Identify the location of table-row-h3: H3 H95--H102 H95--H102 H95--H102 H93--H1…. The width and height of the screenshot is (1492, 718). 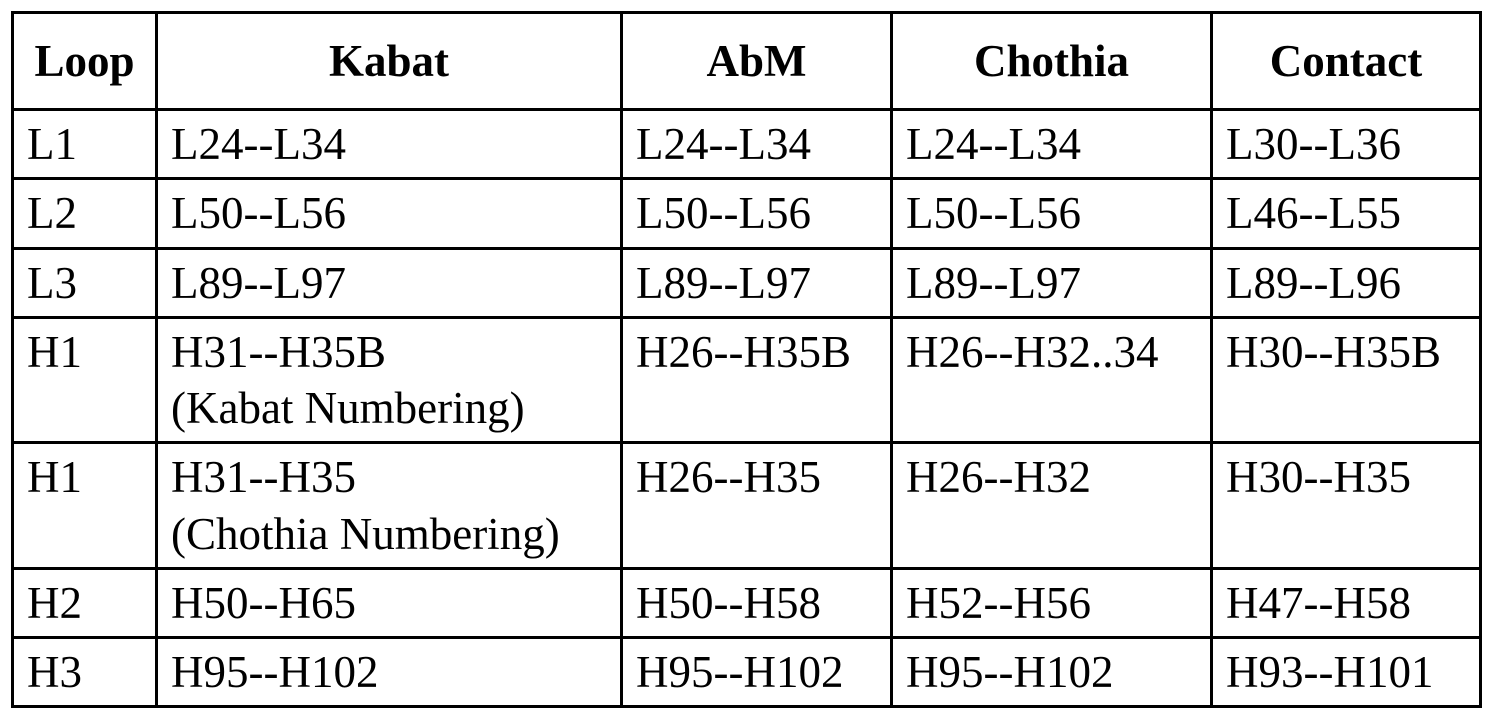
(746, 672).